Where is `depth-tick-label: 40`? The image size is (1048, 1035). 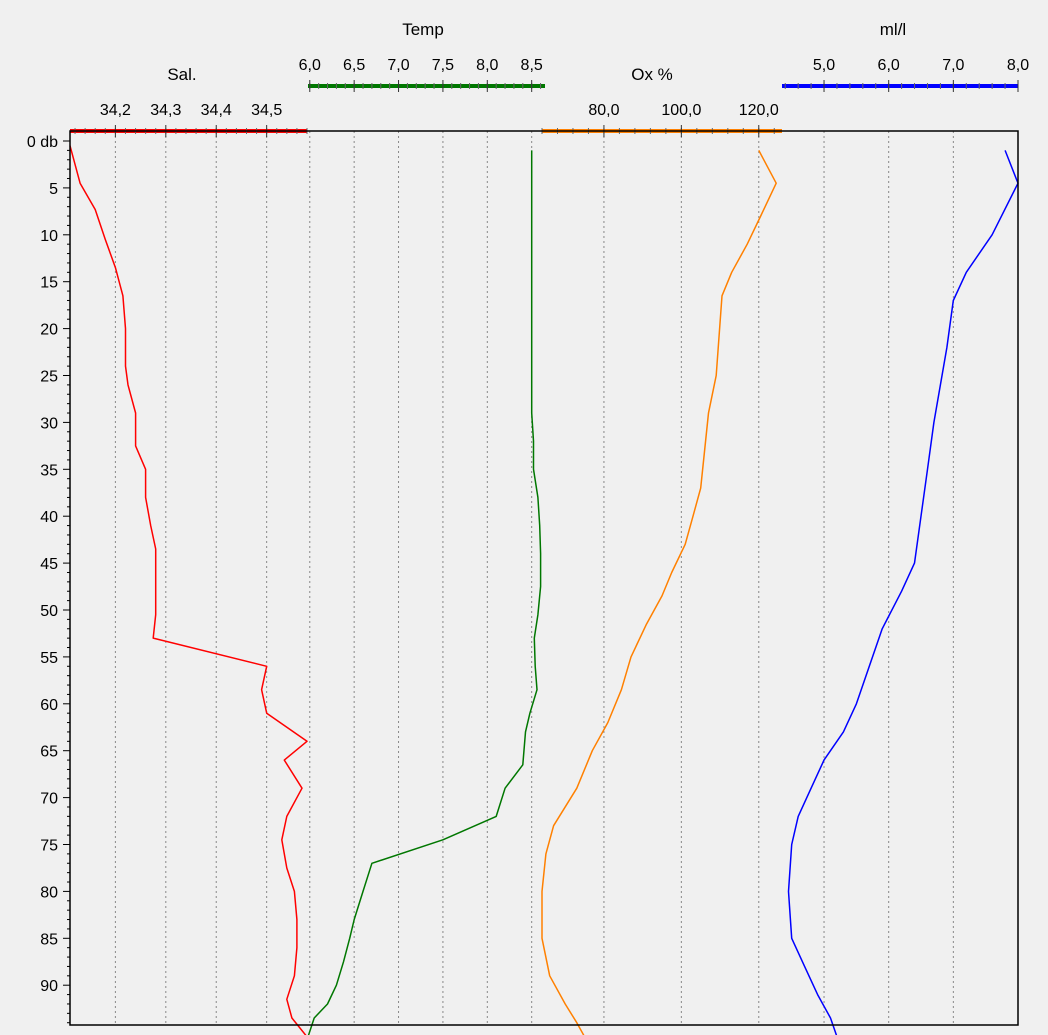 depth-tick-label: 40 is located at coordinates (49, 517).